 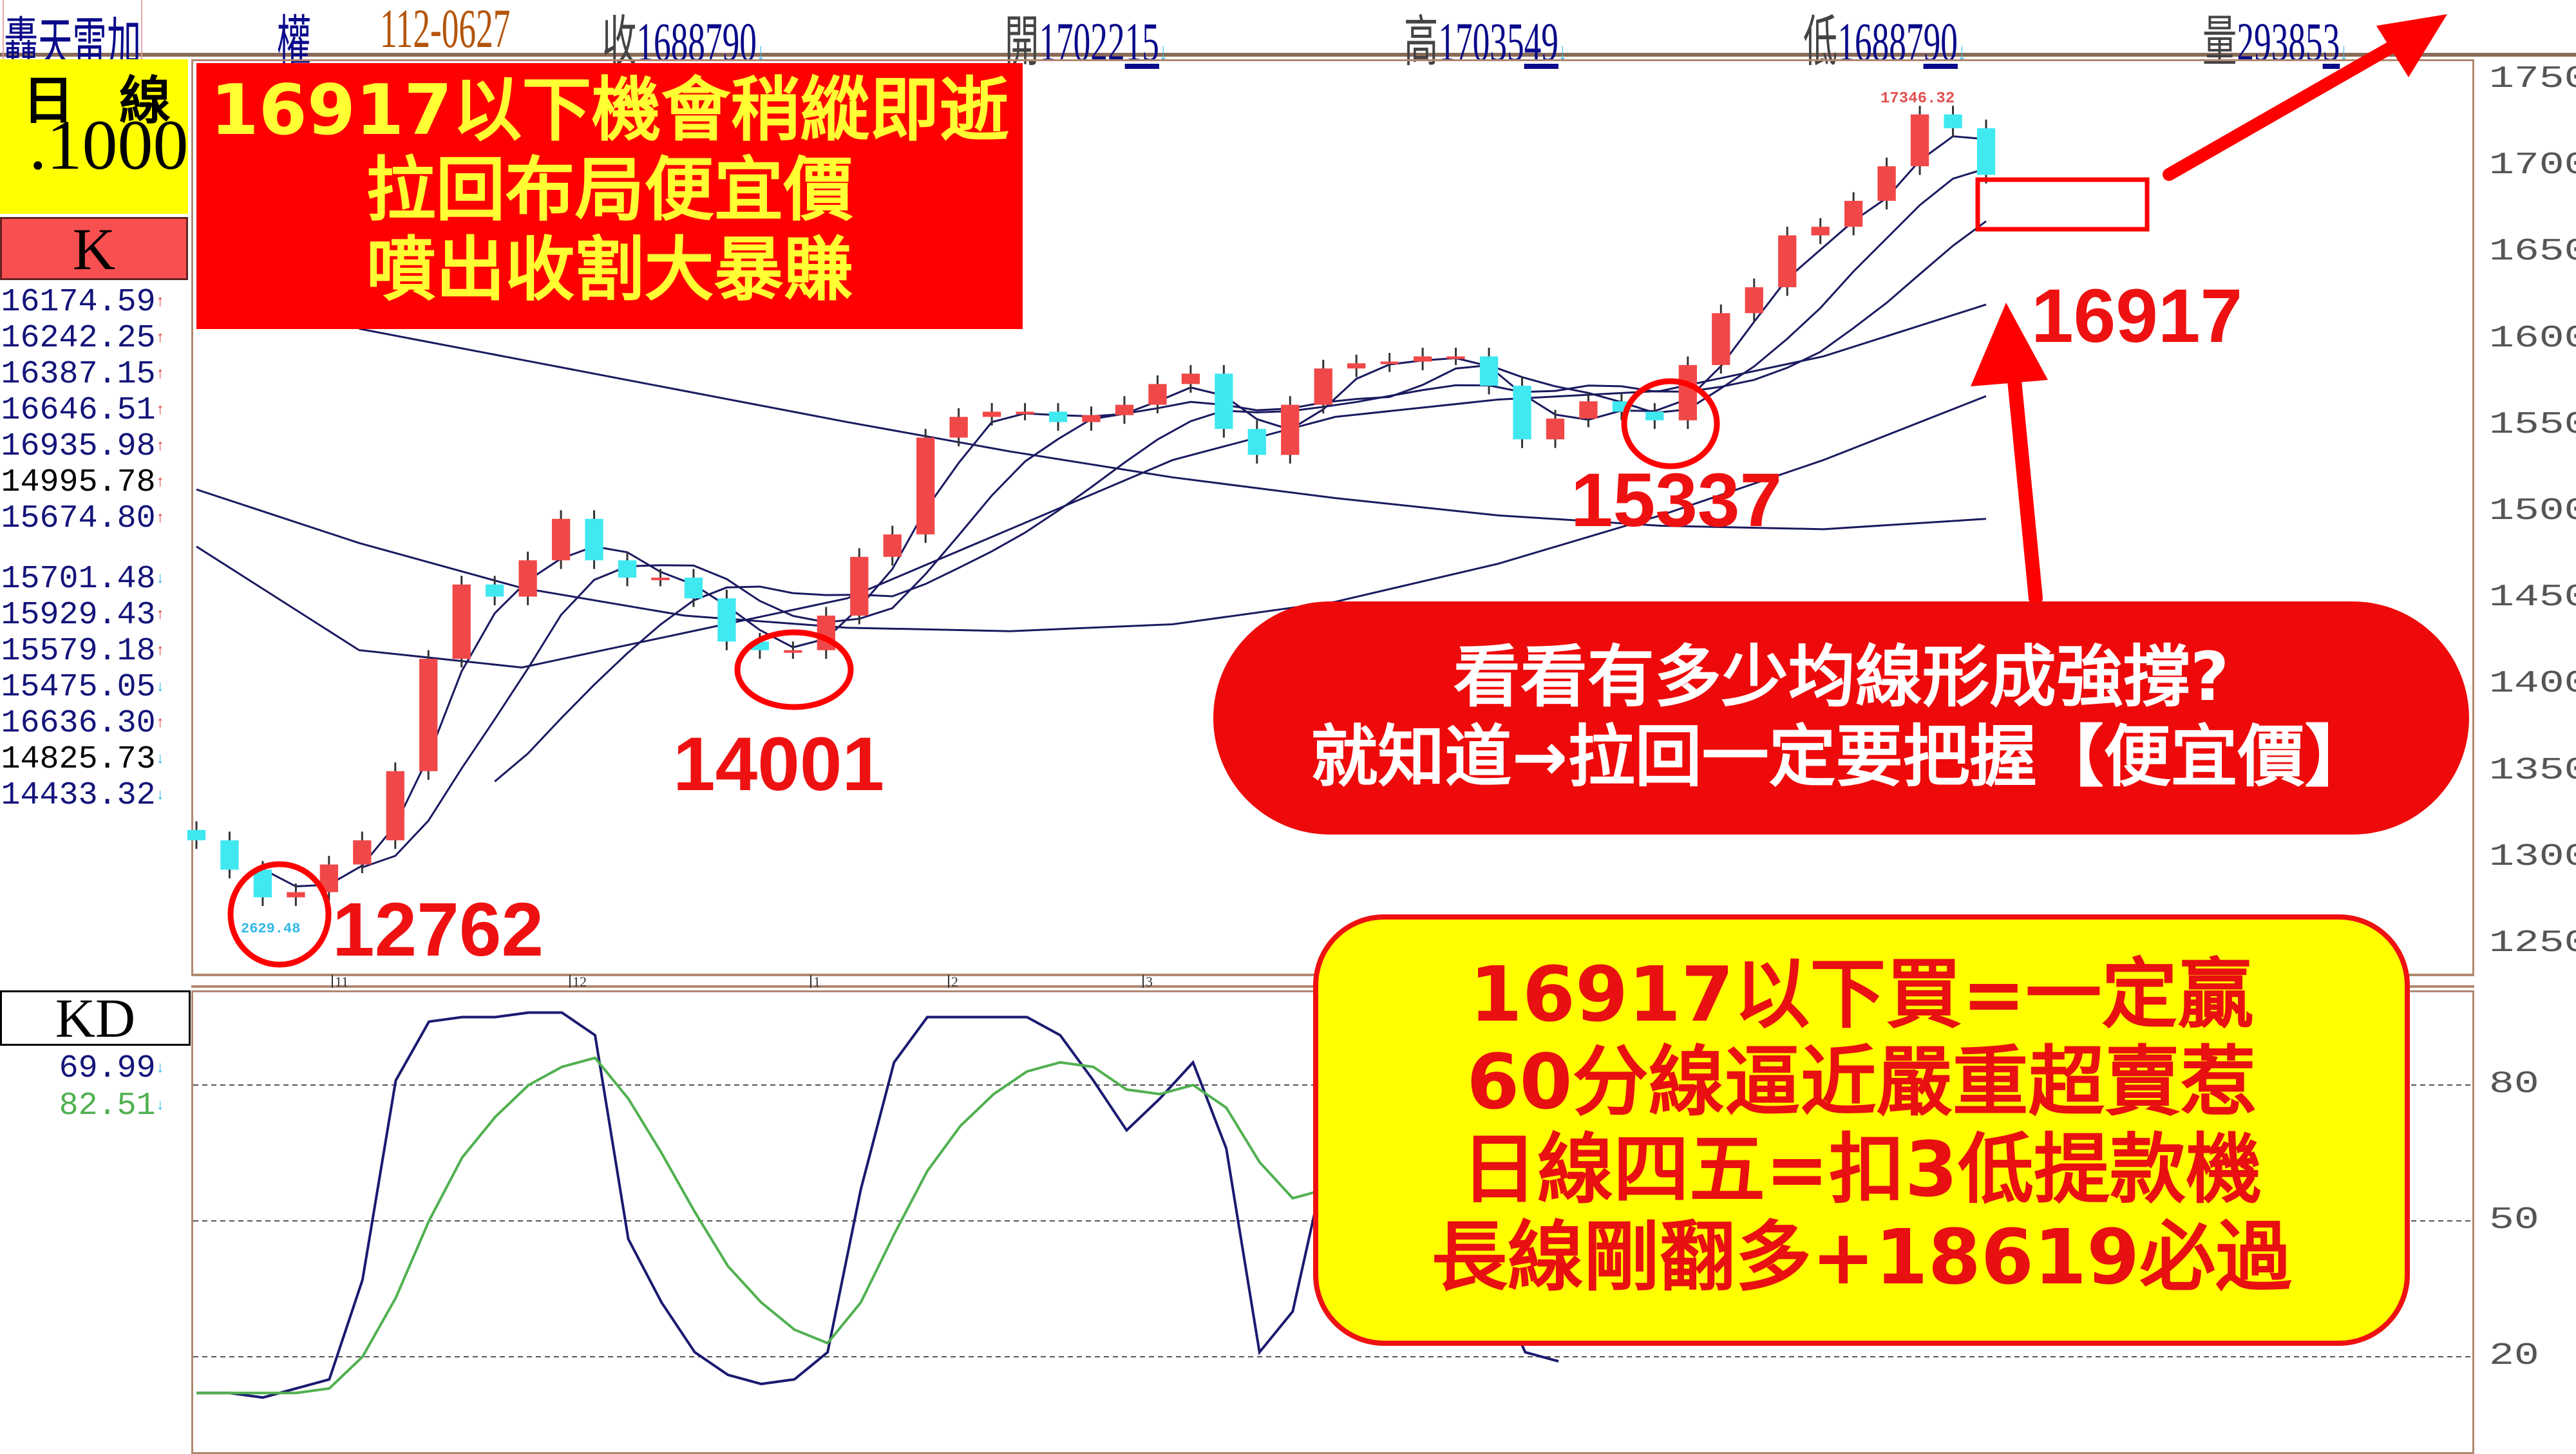 What do you see at coordinates (2289, 106) in the screenshot?
I see `arrow-up-right-icon` at bounding box center [2289, 106].